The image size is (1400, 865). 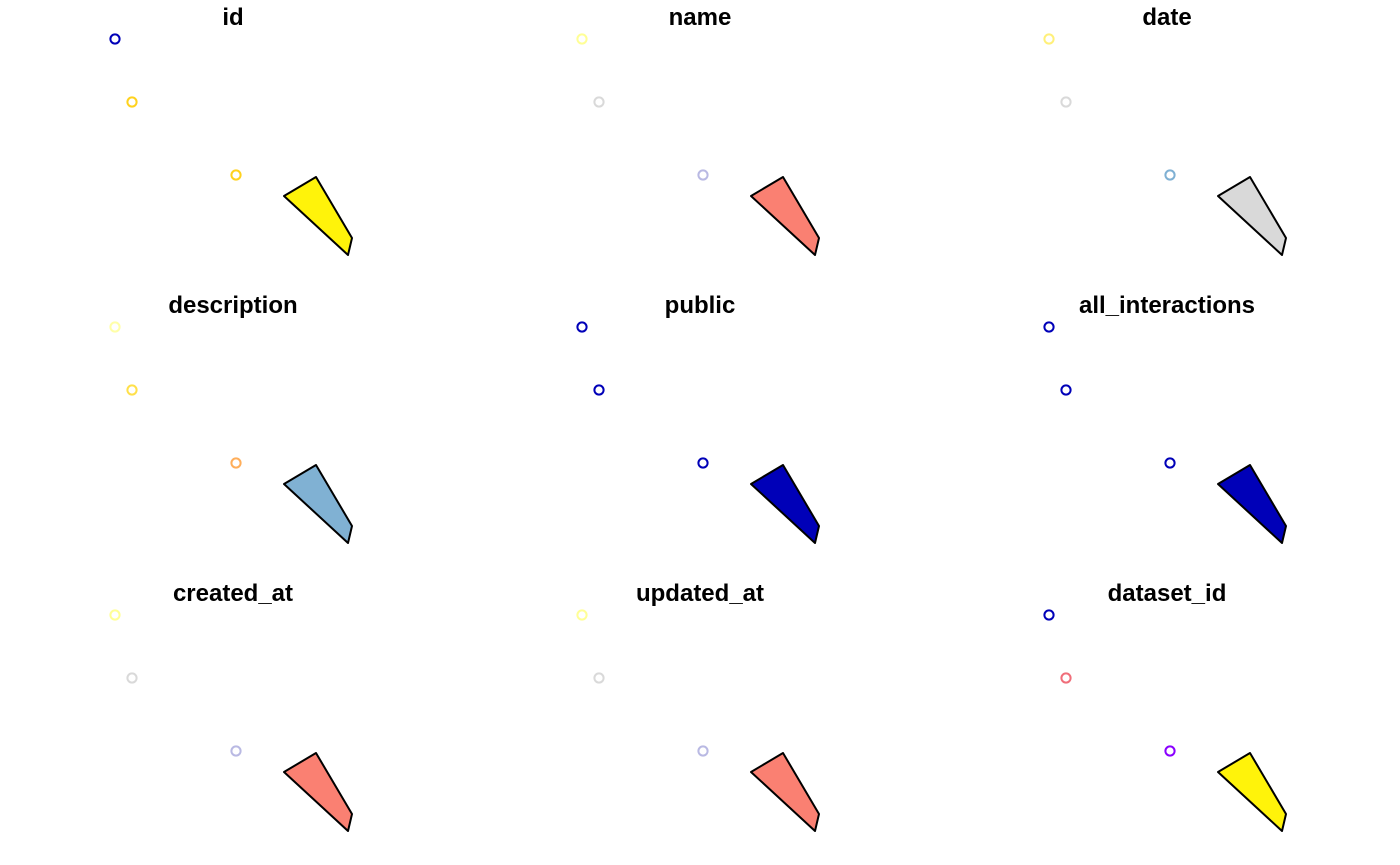 I want to click on panel-title: id, so click(x=232, y=17).